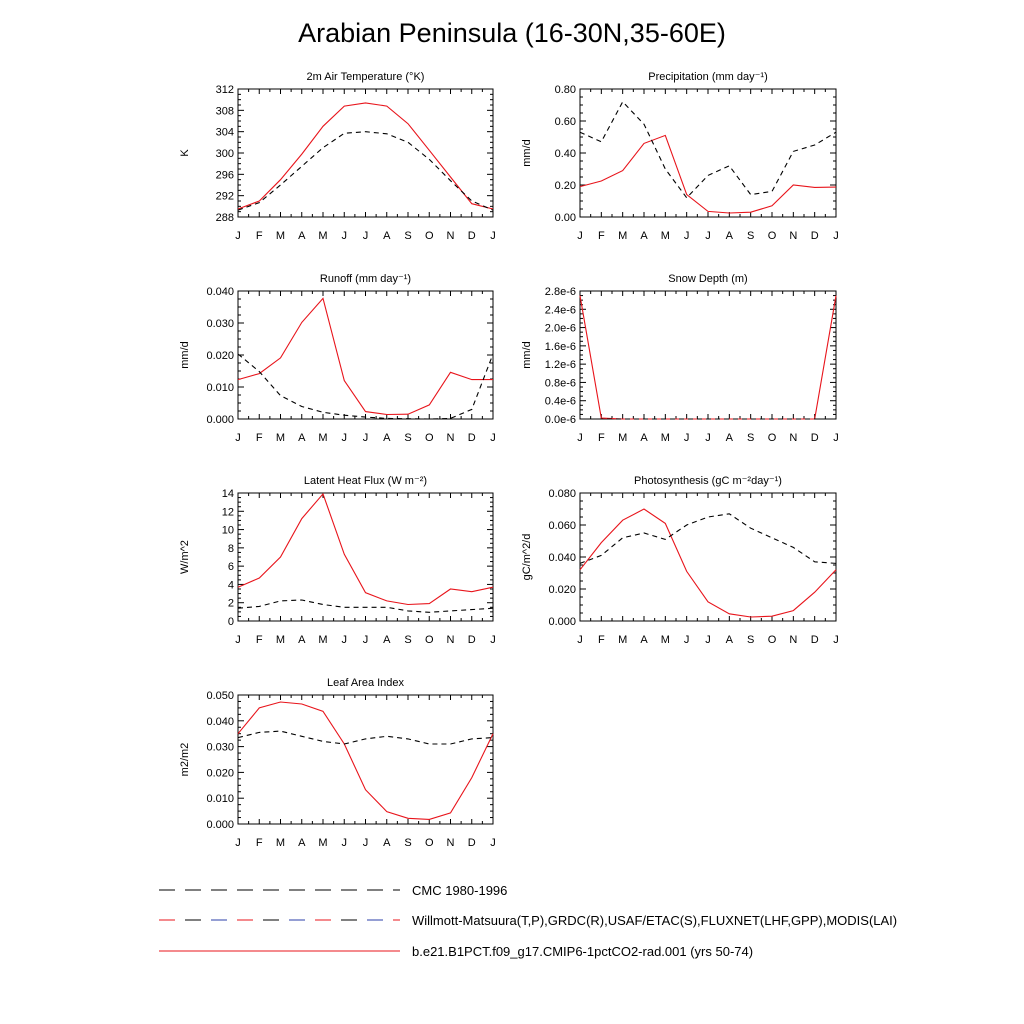 The image size is (1024, 1024). Describe the element at coordinates (708, 77) in the screenshot. I see `panel-title: Precipitation (mm day⁻¹)` at that location.